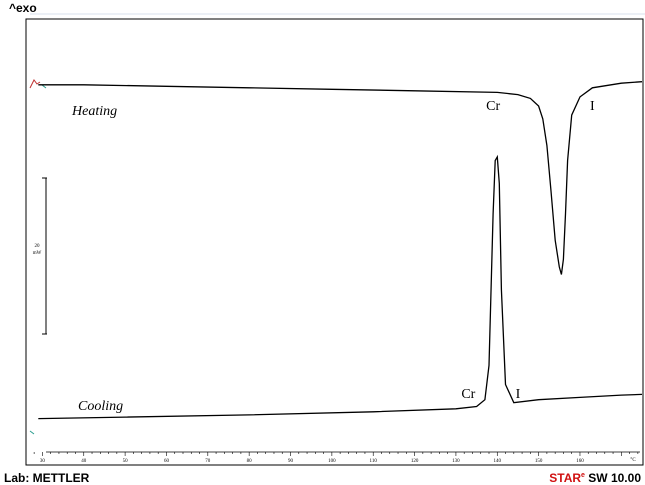 The image size is (645, 485). I want to click on x-tick-label: 50, so click(126, 461).